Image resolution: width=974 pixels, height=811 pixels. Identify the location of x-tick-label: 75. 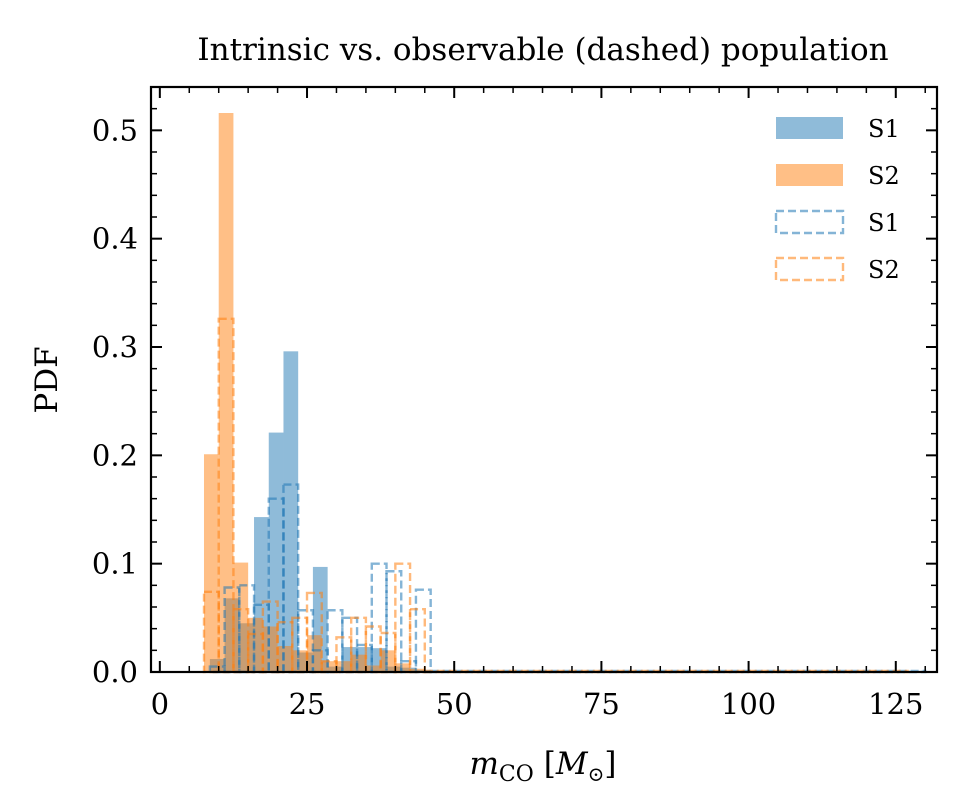
(601, 704).